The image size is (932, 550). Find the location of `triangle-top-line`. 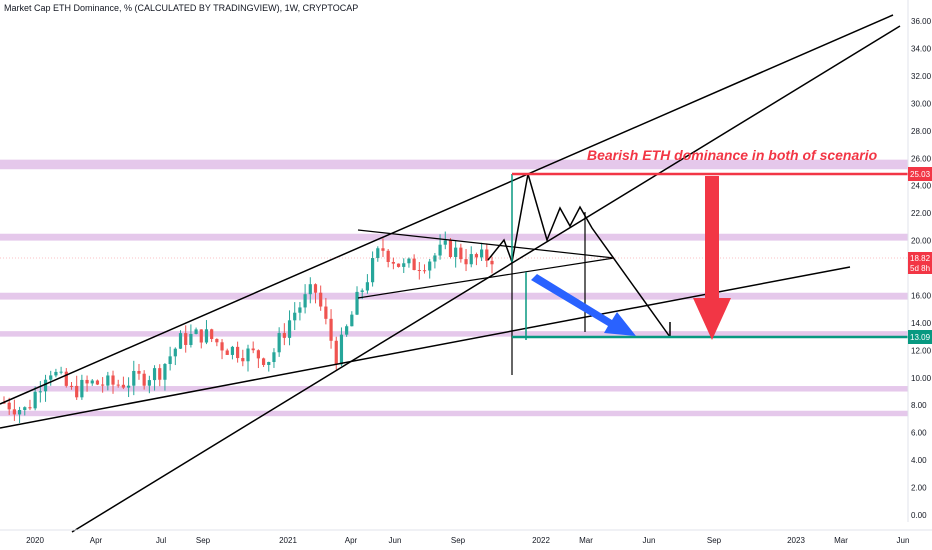

triangle-top-line is located at coordinates (486, 244).